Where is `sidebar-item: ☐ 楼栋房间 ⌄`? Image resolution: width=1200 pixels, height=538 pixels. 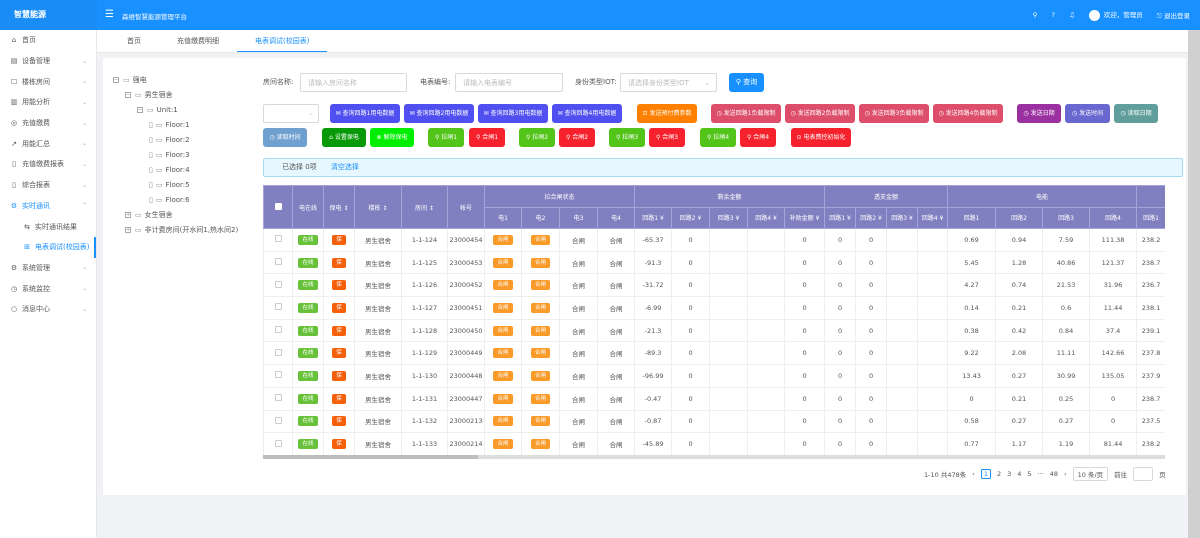
sidebar-item: ☐ 楼栋房间 ⌄ is located at coordinates (48, 81).